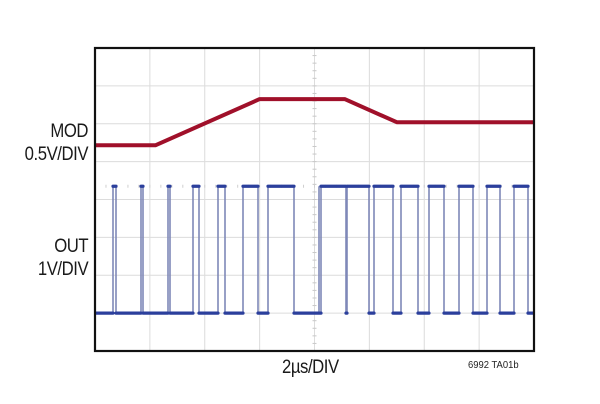 This screenshot has width=600, height=404. I want to click on out-channel-scale: 1V/DIV, so click(63, 269).